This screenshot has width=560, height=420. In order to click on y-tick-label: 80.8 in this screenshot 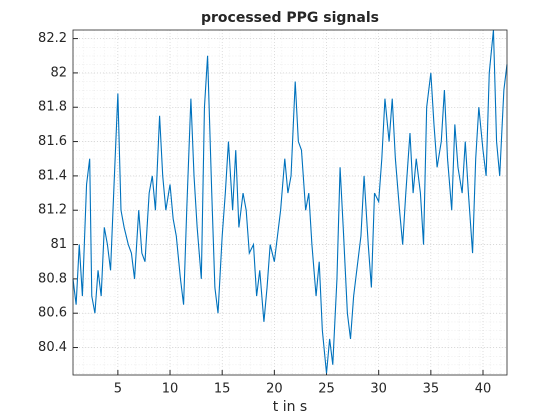, I will do `click(52, 278)`.